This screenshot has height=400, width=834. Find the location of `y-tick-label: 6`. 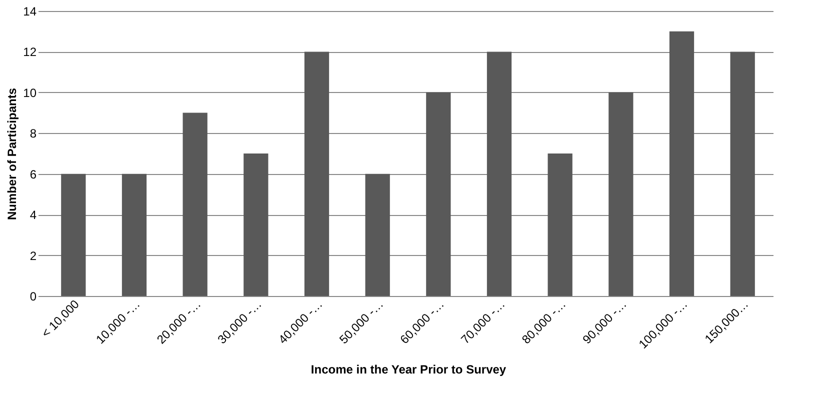

y-tick-label: 6 is located at coordinates (33, 174).